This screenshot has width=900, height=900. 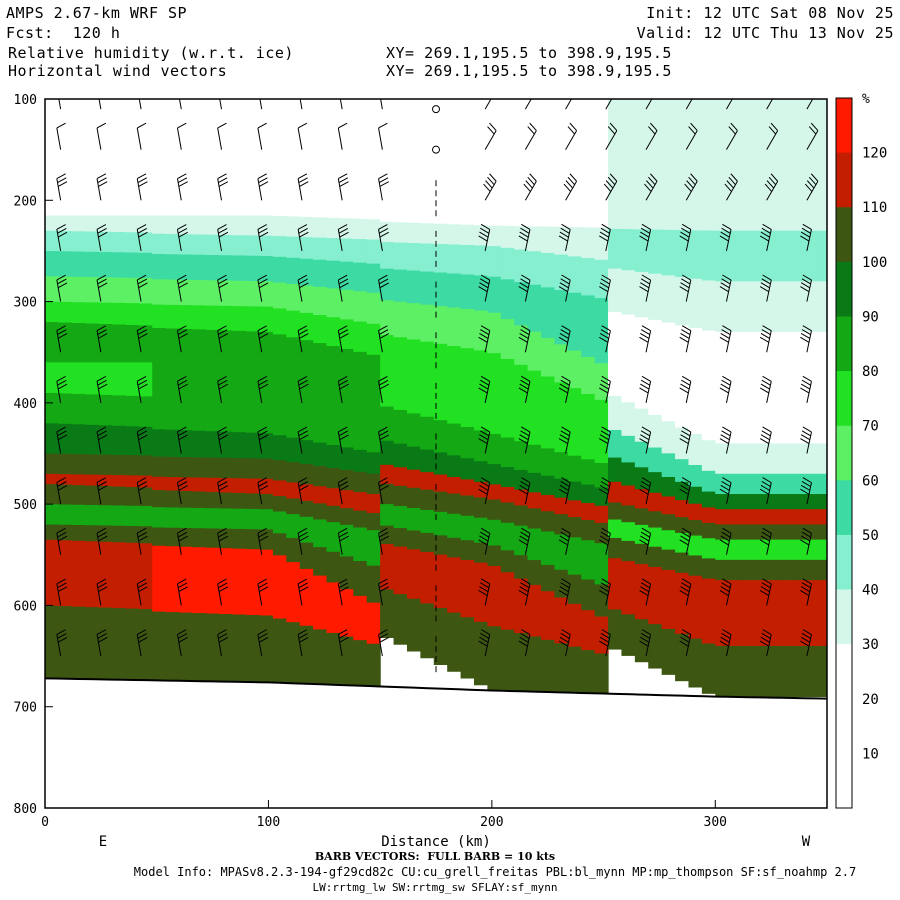 What do you see at coordinates (436, 688) in the screenshot?
I see `terrain-line` at bounding box center [436, 688].